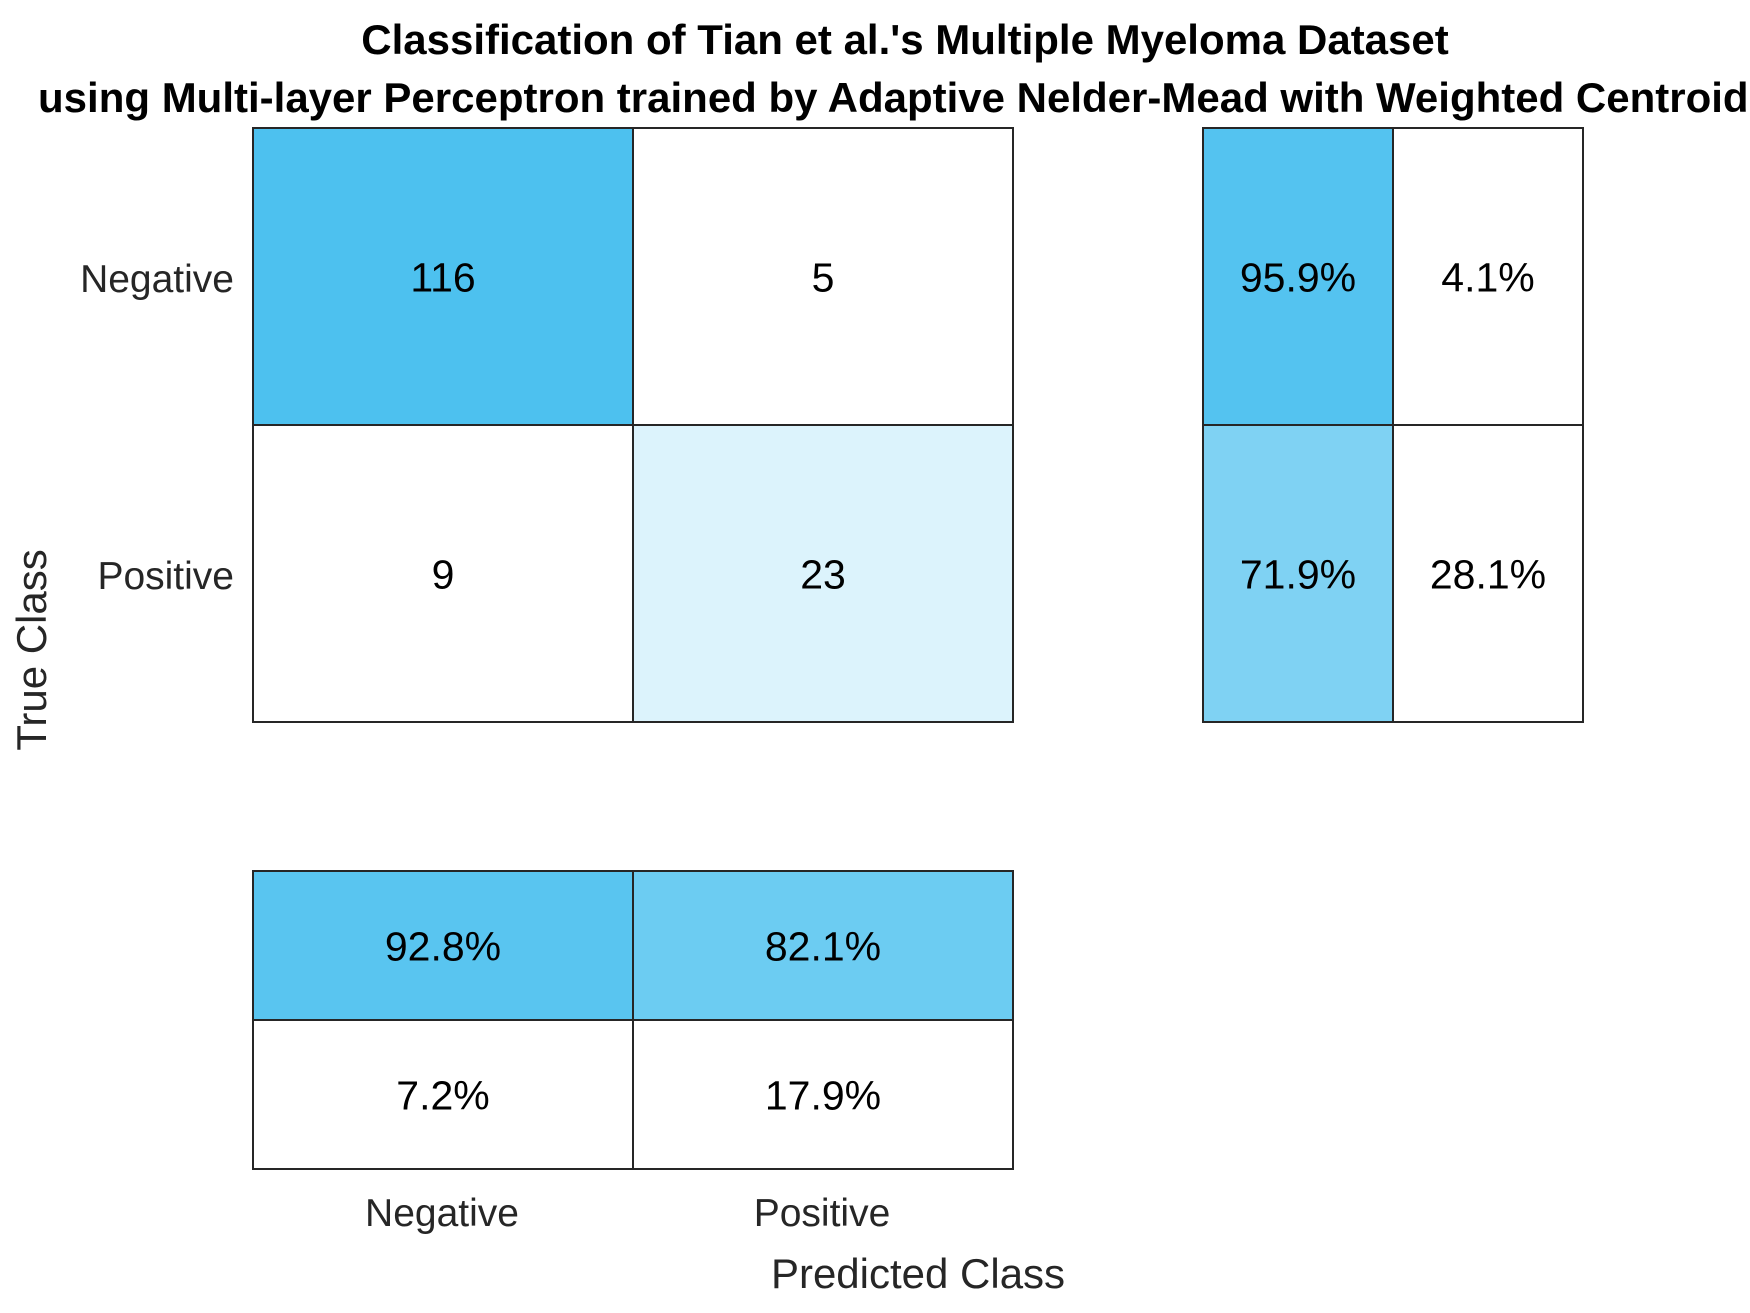 The image size is (1750, 1313). I want to click on x-axis-label: Predicted Class, so click(918, 1273).